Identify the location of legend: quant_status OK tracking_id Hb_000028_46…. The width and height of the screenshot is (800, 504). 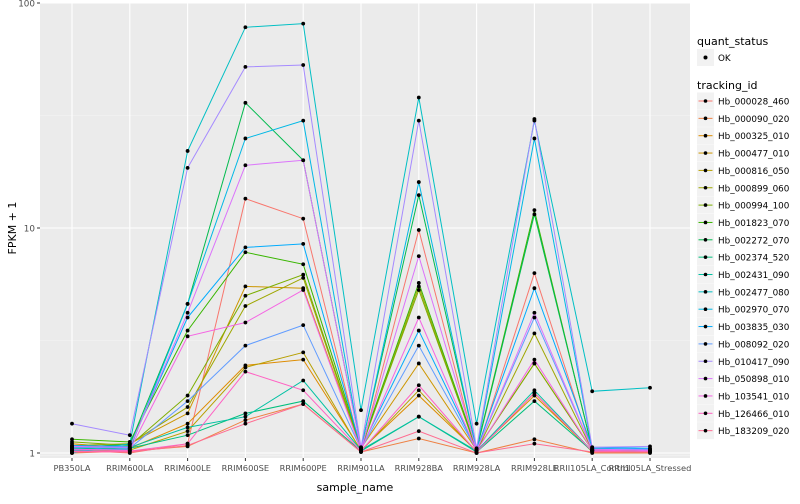
(743, 237).